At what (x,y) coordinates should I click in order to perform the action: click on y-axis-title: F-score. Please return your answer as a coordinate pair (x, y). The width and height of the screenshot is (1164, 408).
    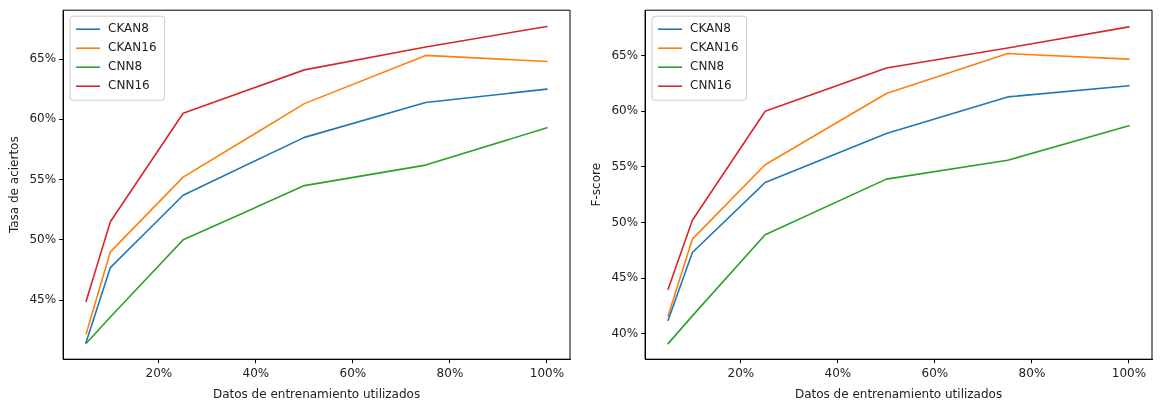
    Looking at the image, I should click on (596, 184).